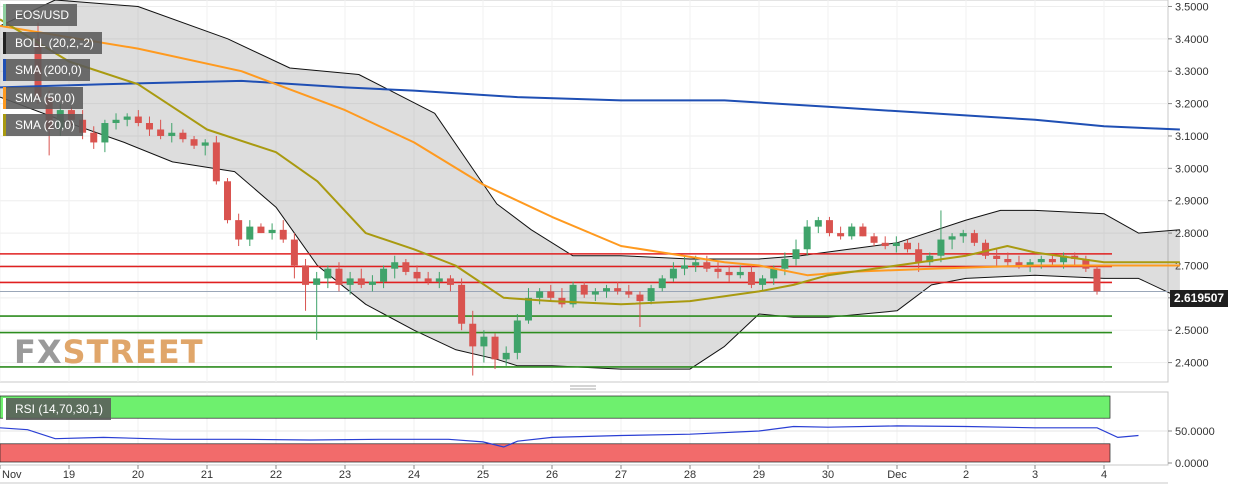 Image resolution: width=1244 pixels, height=486 pixels. Describe the element at coordinates (414, 475) in the screenshot. I see `x-tick-label: 24` at that location.